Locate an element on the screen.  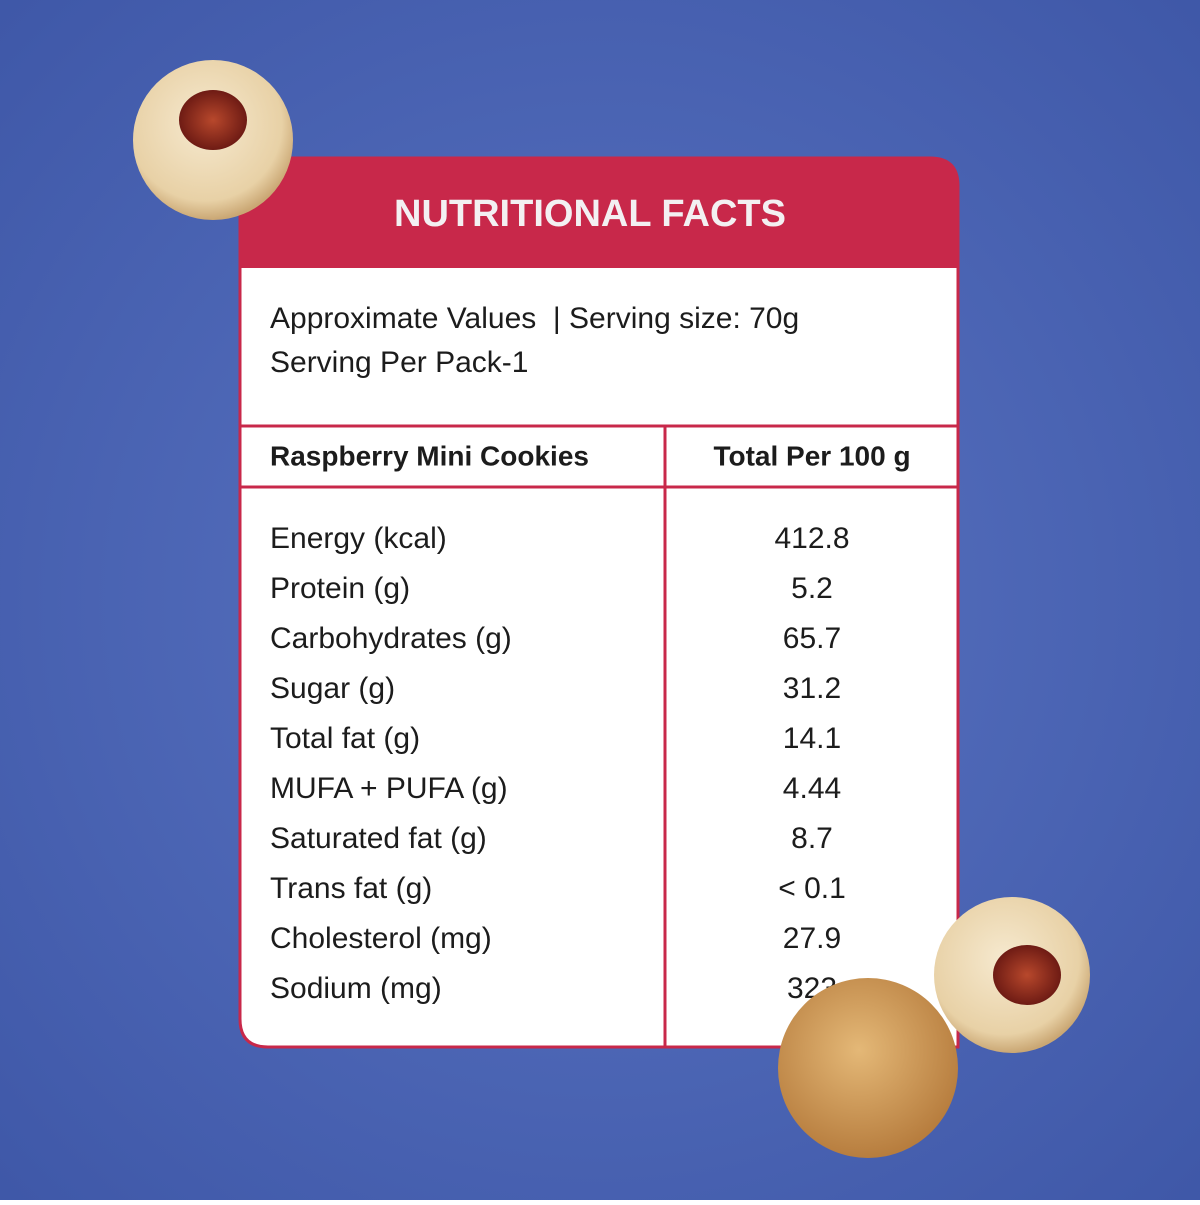
row-value: < 0.1 is located at coordinates (812, 888).